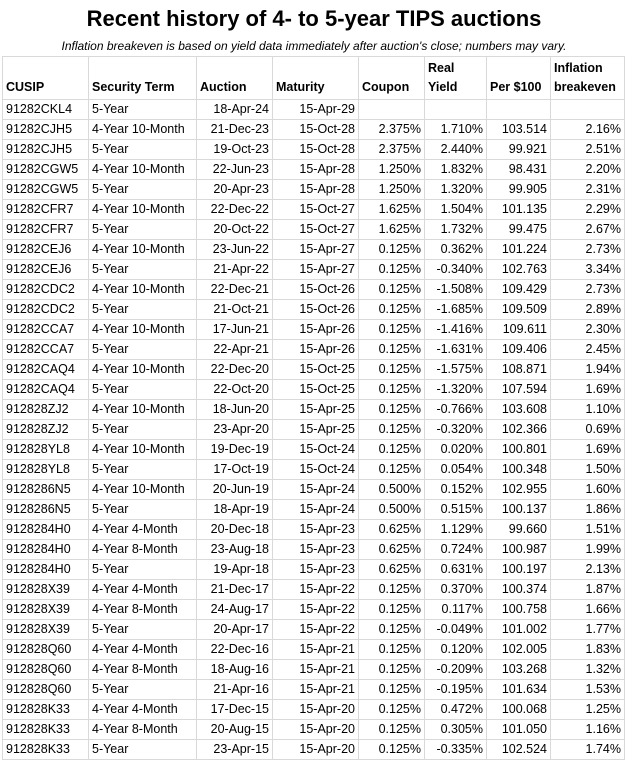  What do you see at coordinates (518, 149) in the screenshot?
I see `table-cell: 99.921` at bounding box center [518, 149].